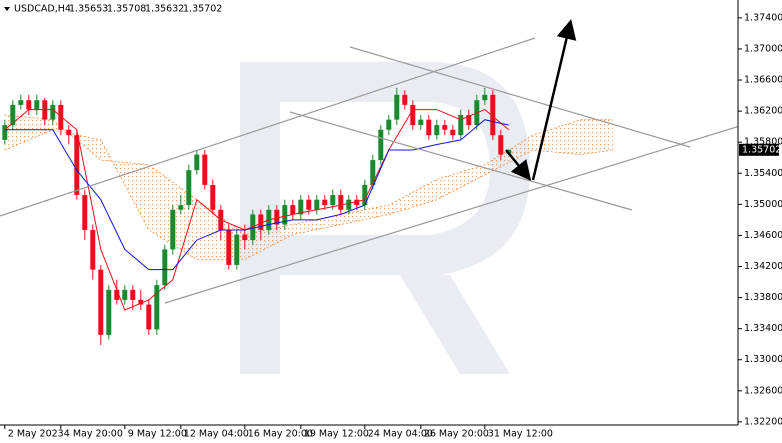  I want to click on y-tick-label: 1.33000, so click(763, 359).